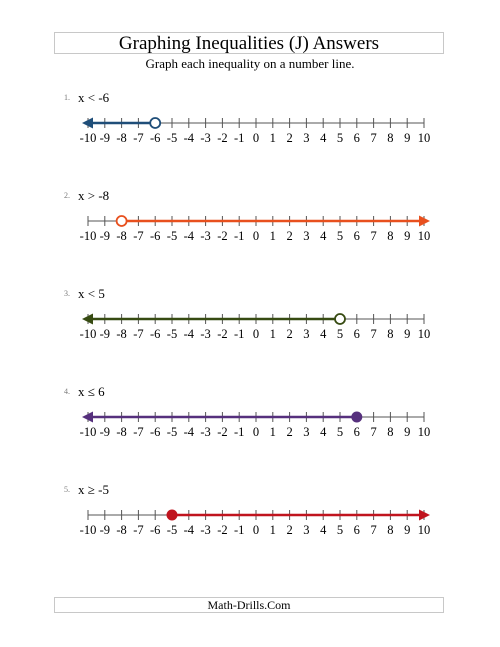 This screenshot has width=500, height=647. Describe the element at coordinates (250, 63) in the screenshot. I see `worksheet-instructions: Graph each inequality on a number line.` at that location.